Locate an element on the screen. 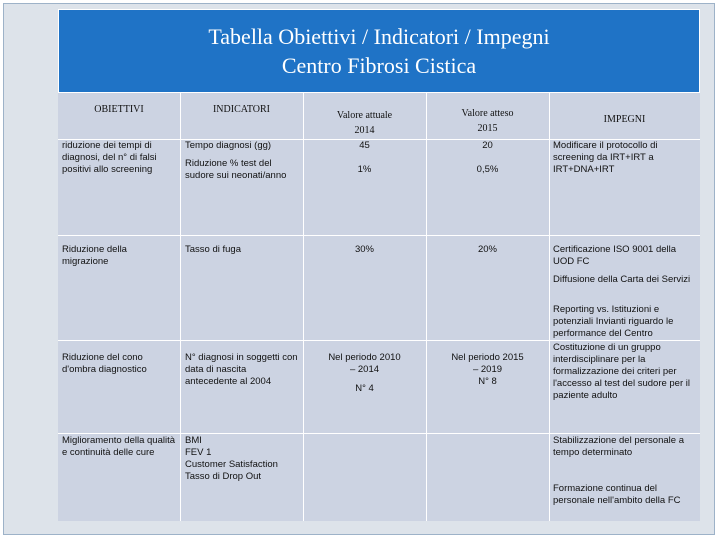 The height and width of the screenshot is (540, 720). row1-atteso-2: 0,5% is located at coordinates (487, 169).